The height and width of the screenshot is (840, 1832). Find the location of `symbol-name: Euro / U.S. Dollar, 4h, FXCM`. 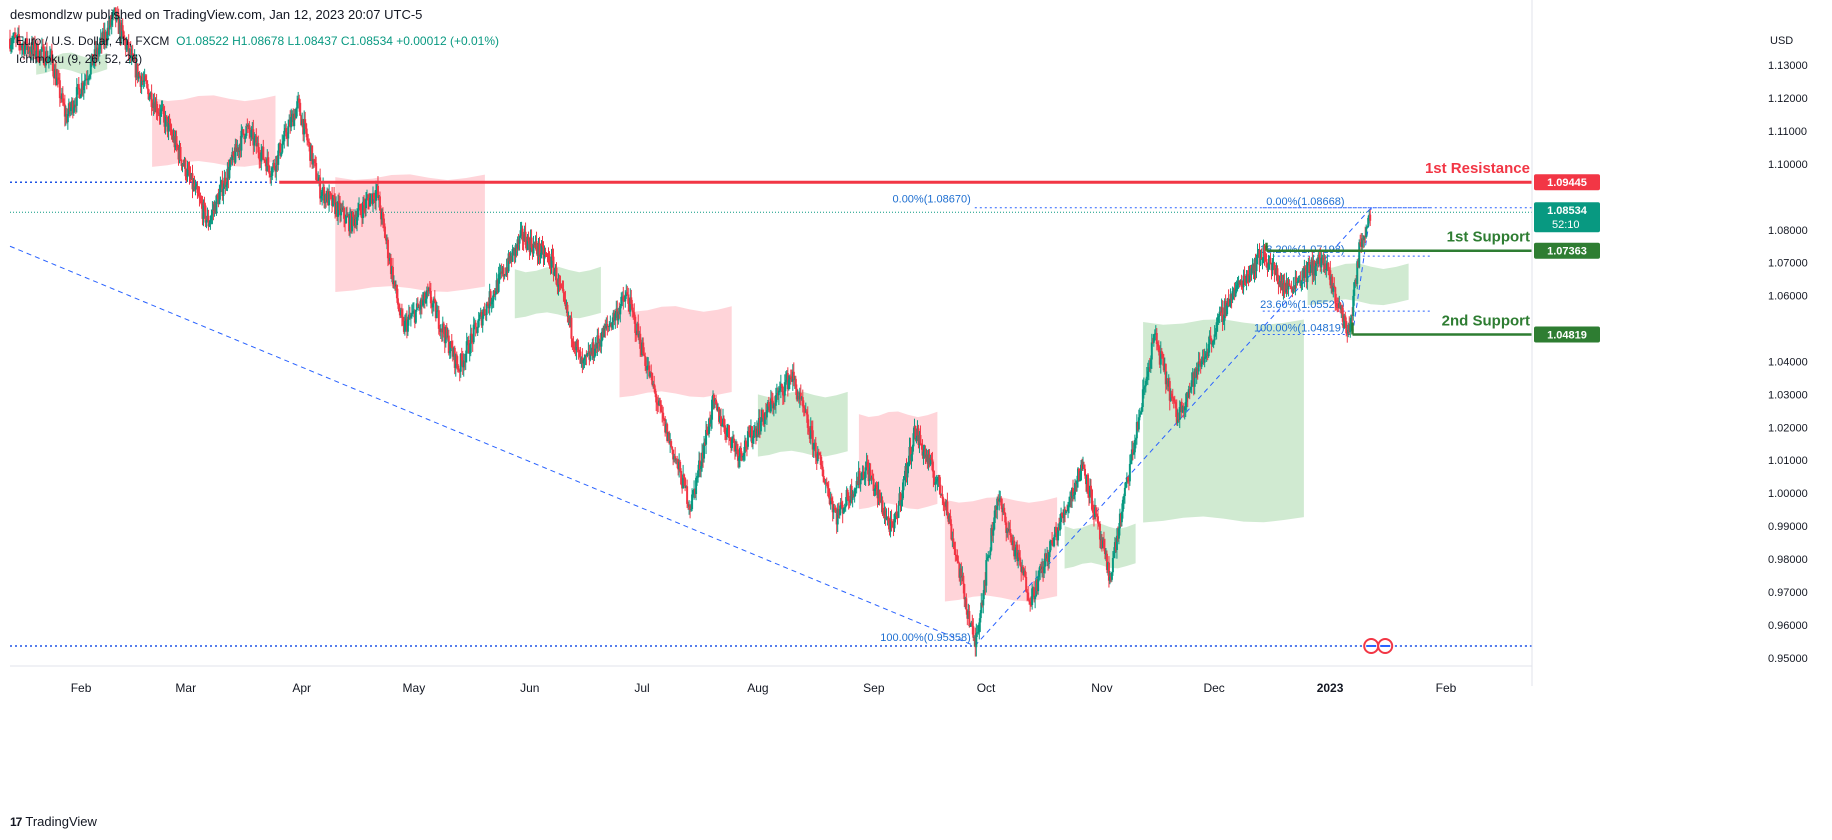

symbol-name: Euro / U.S. Dollar, 4h, FXCM is located at coordinates (93, 41).